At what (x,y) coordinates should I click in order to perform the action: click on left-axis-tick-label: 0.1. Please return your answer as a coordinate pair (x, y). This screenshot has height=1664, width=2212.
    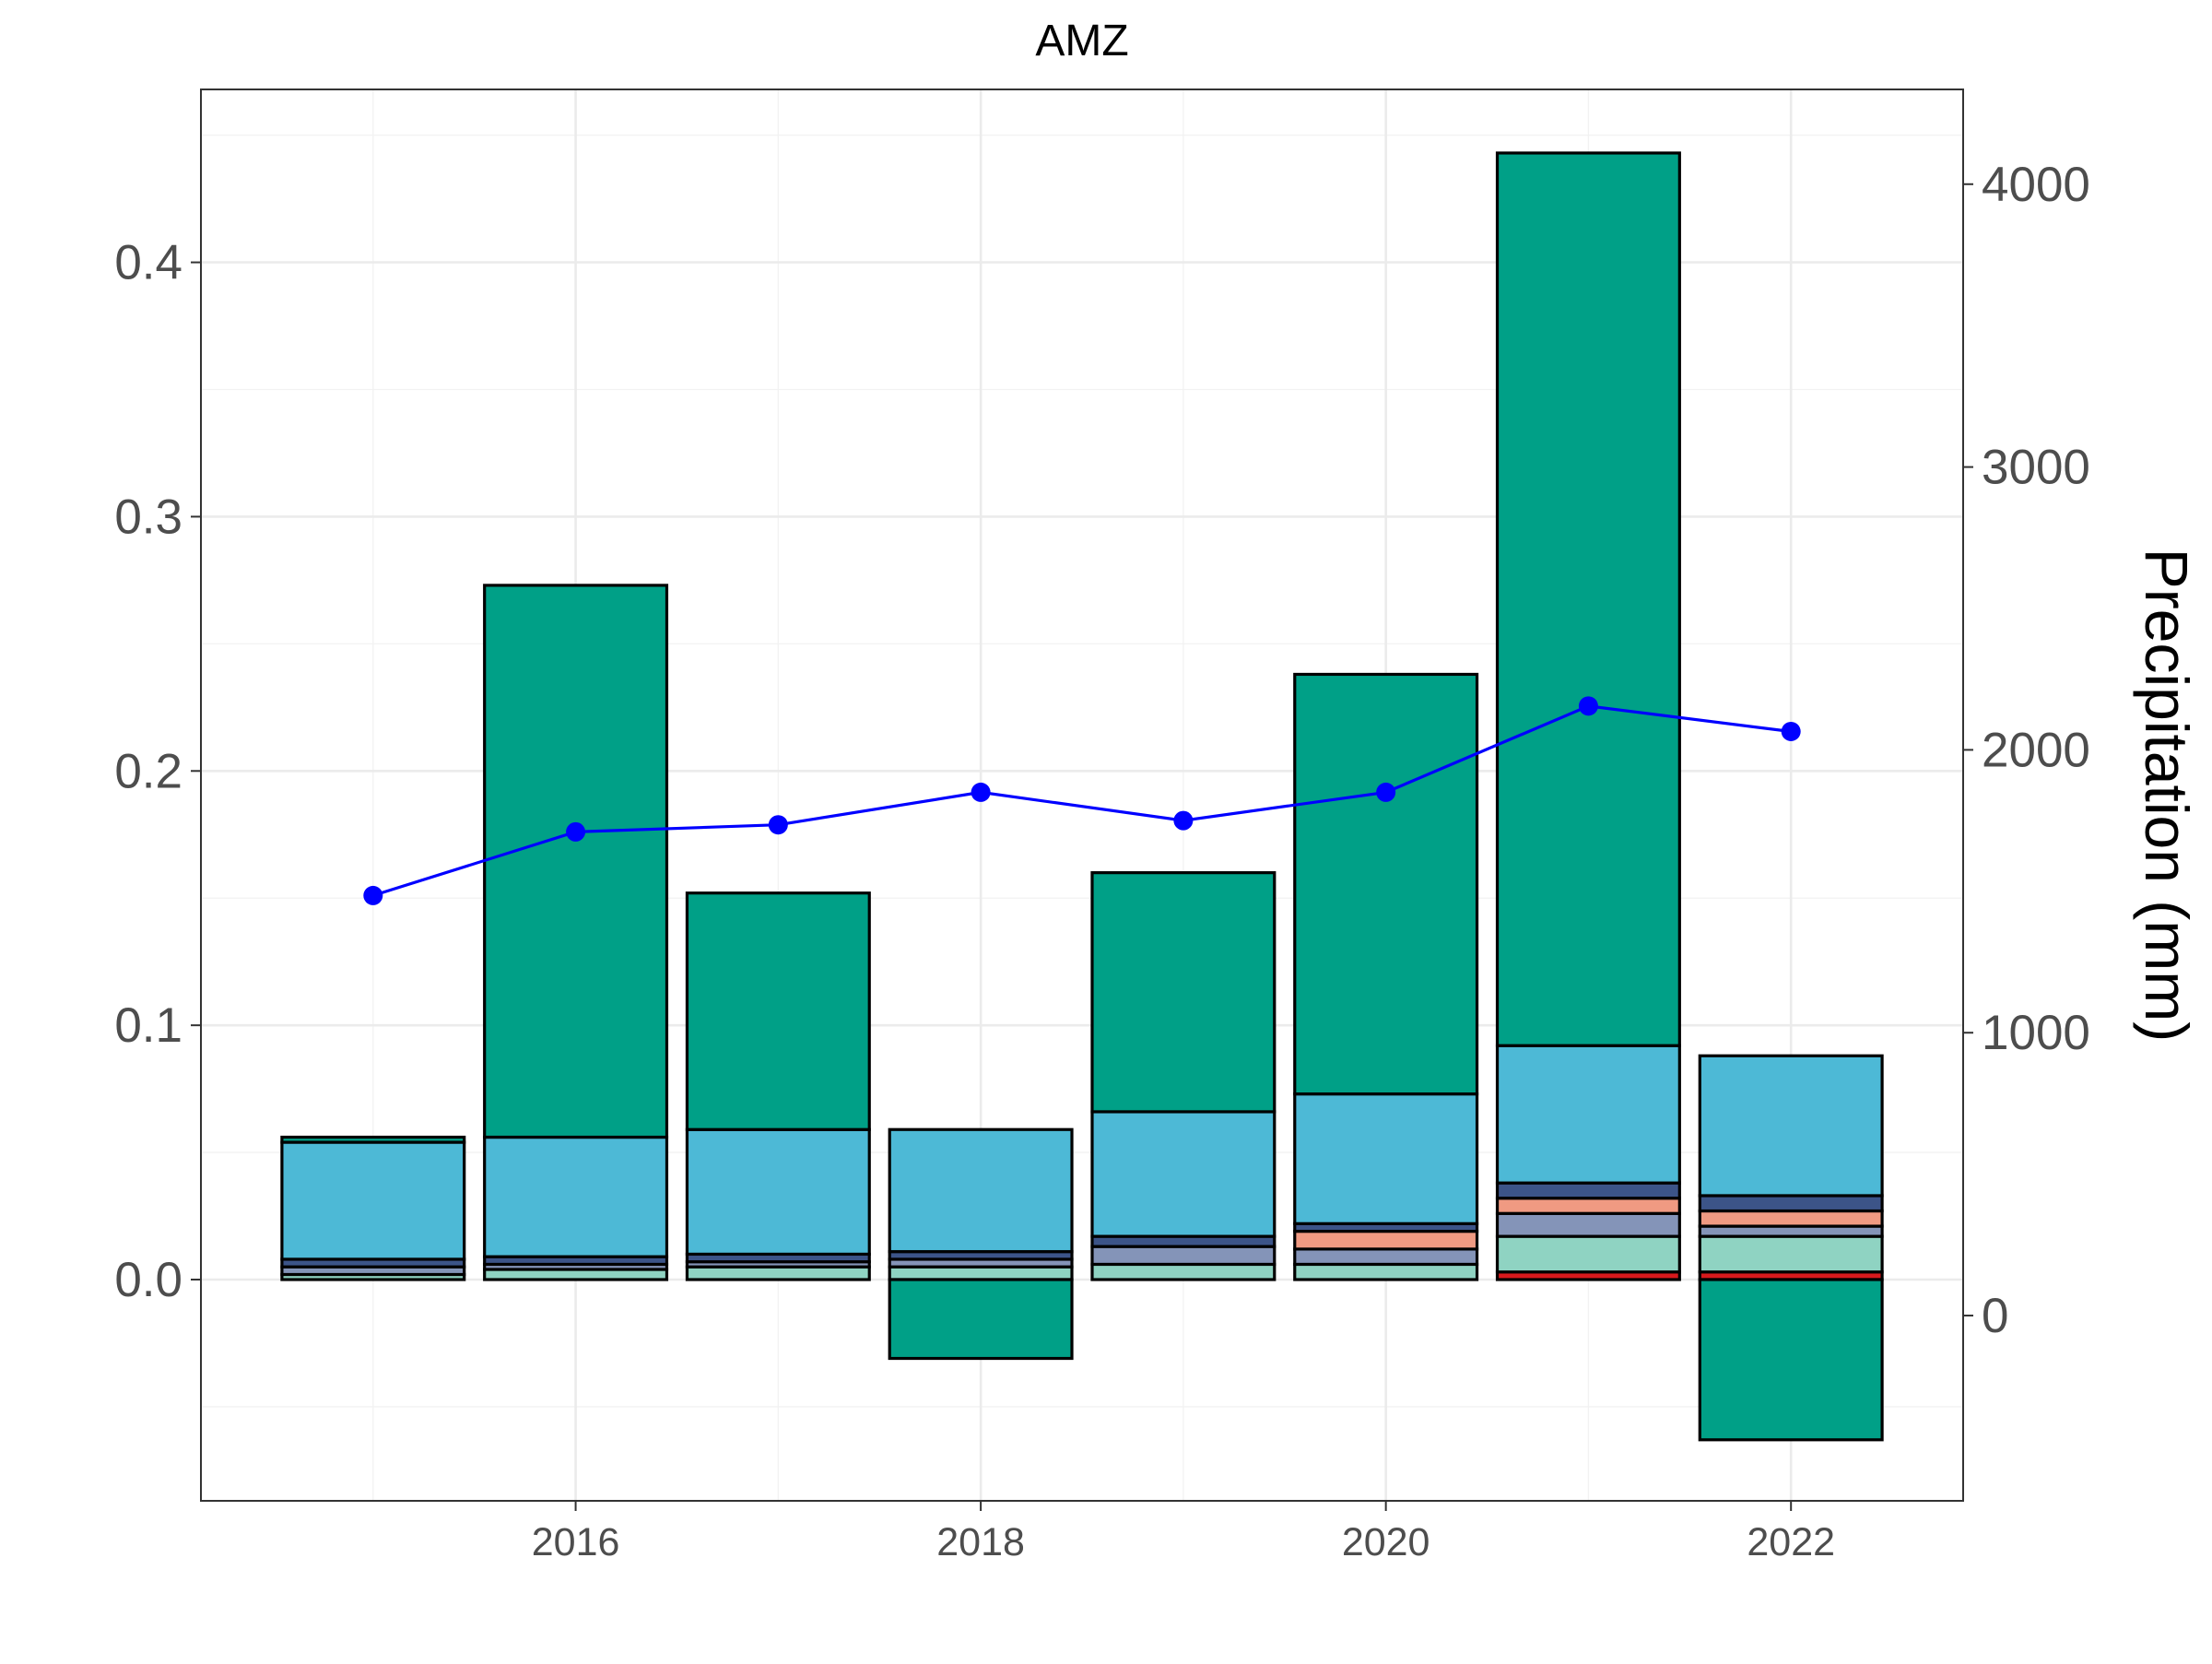
    Looking at the image, I should click on (148, 1025).